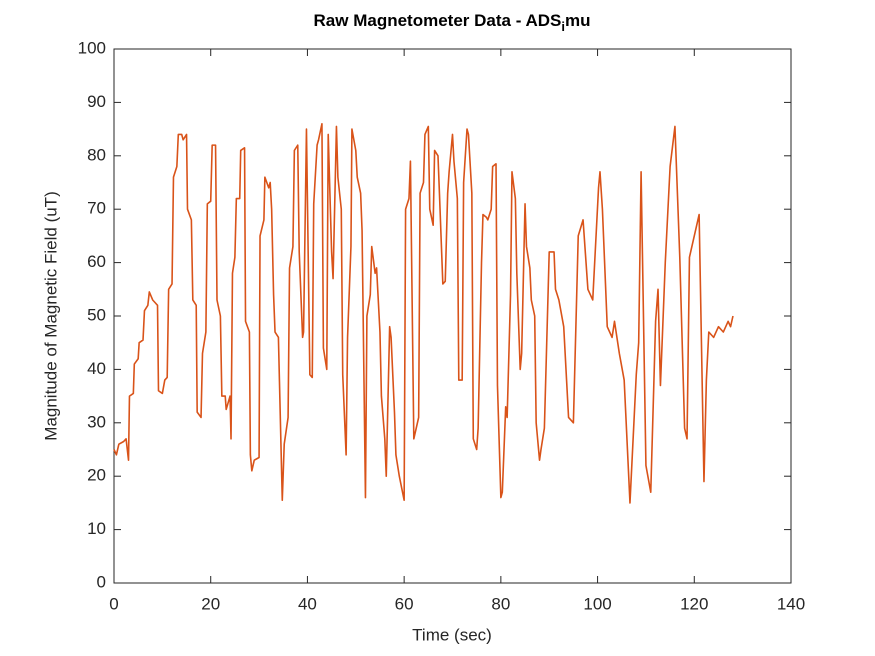 Image resolution: width=875 pixels, height=656 pixels. I want to click on title-suffix: mu, so click(578, 20).